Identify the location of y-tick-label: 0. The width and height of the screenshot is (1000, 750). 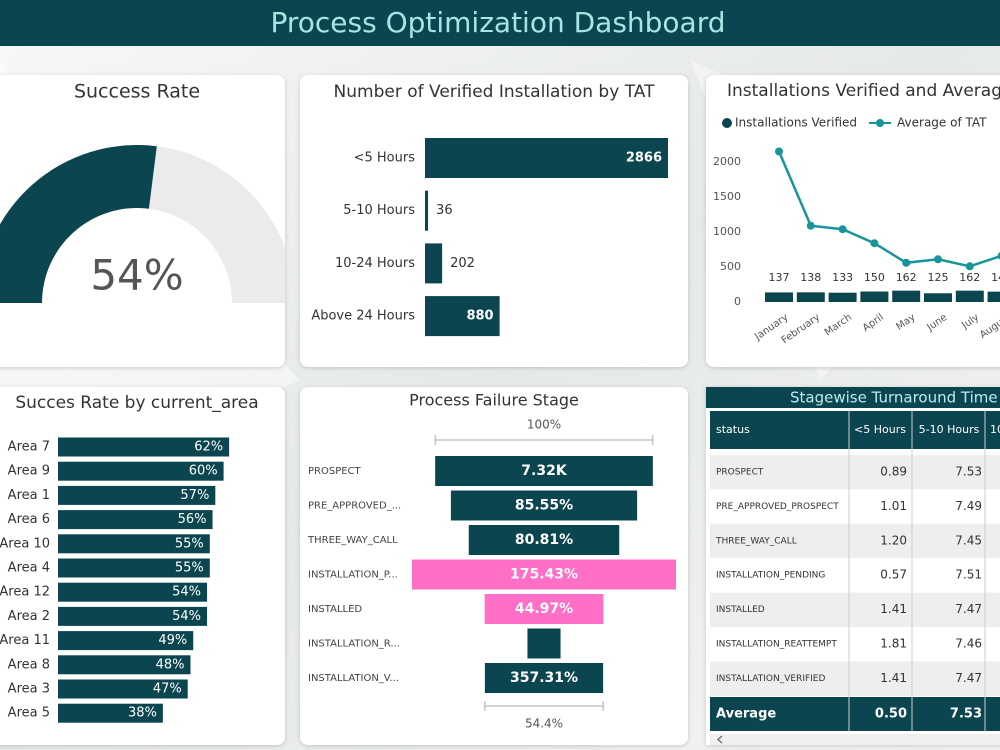
(737, 301).